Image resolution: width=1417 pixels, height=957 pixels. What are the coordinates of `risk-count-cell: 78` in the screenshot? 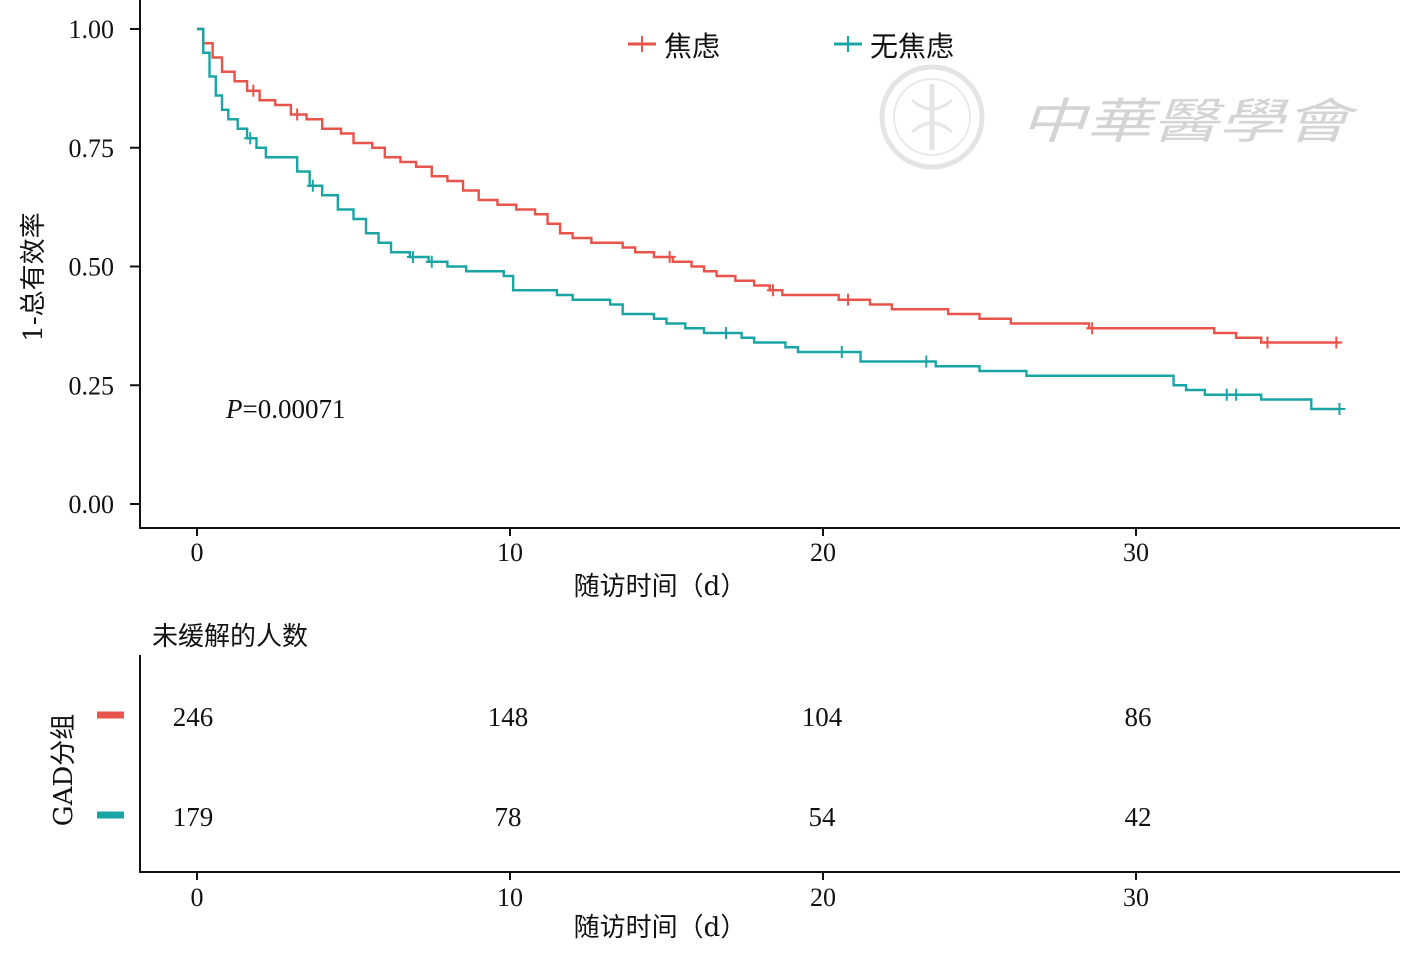 It's located at (508, 817).